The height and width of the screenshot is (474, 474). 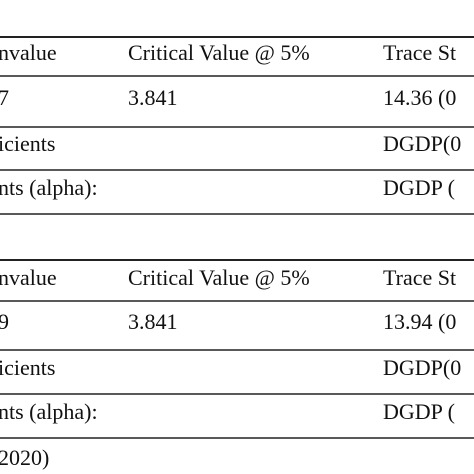 I want to click on table-cell: 7, so click(x=4, y=97).